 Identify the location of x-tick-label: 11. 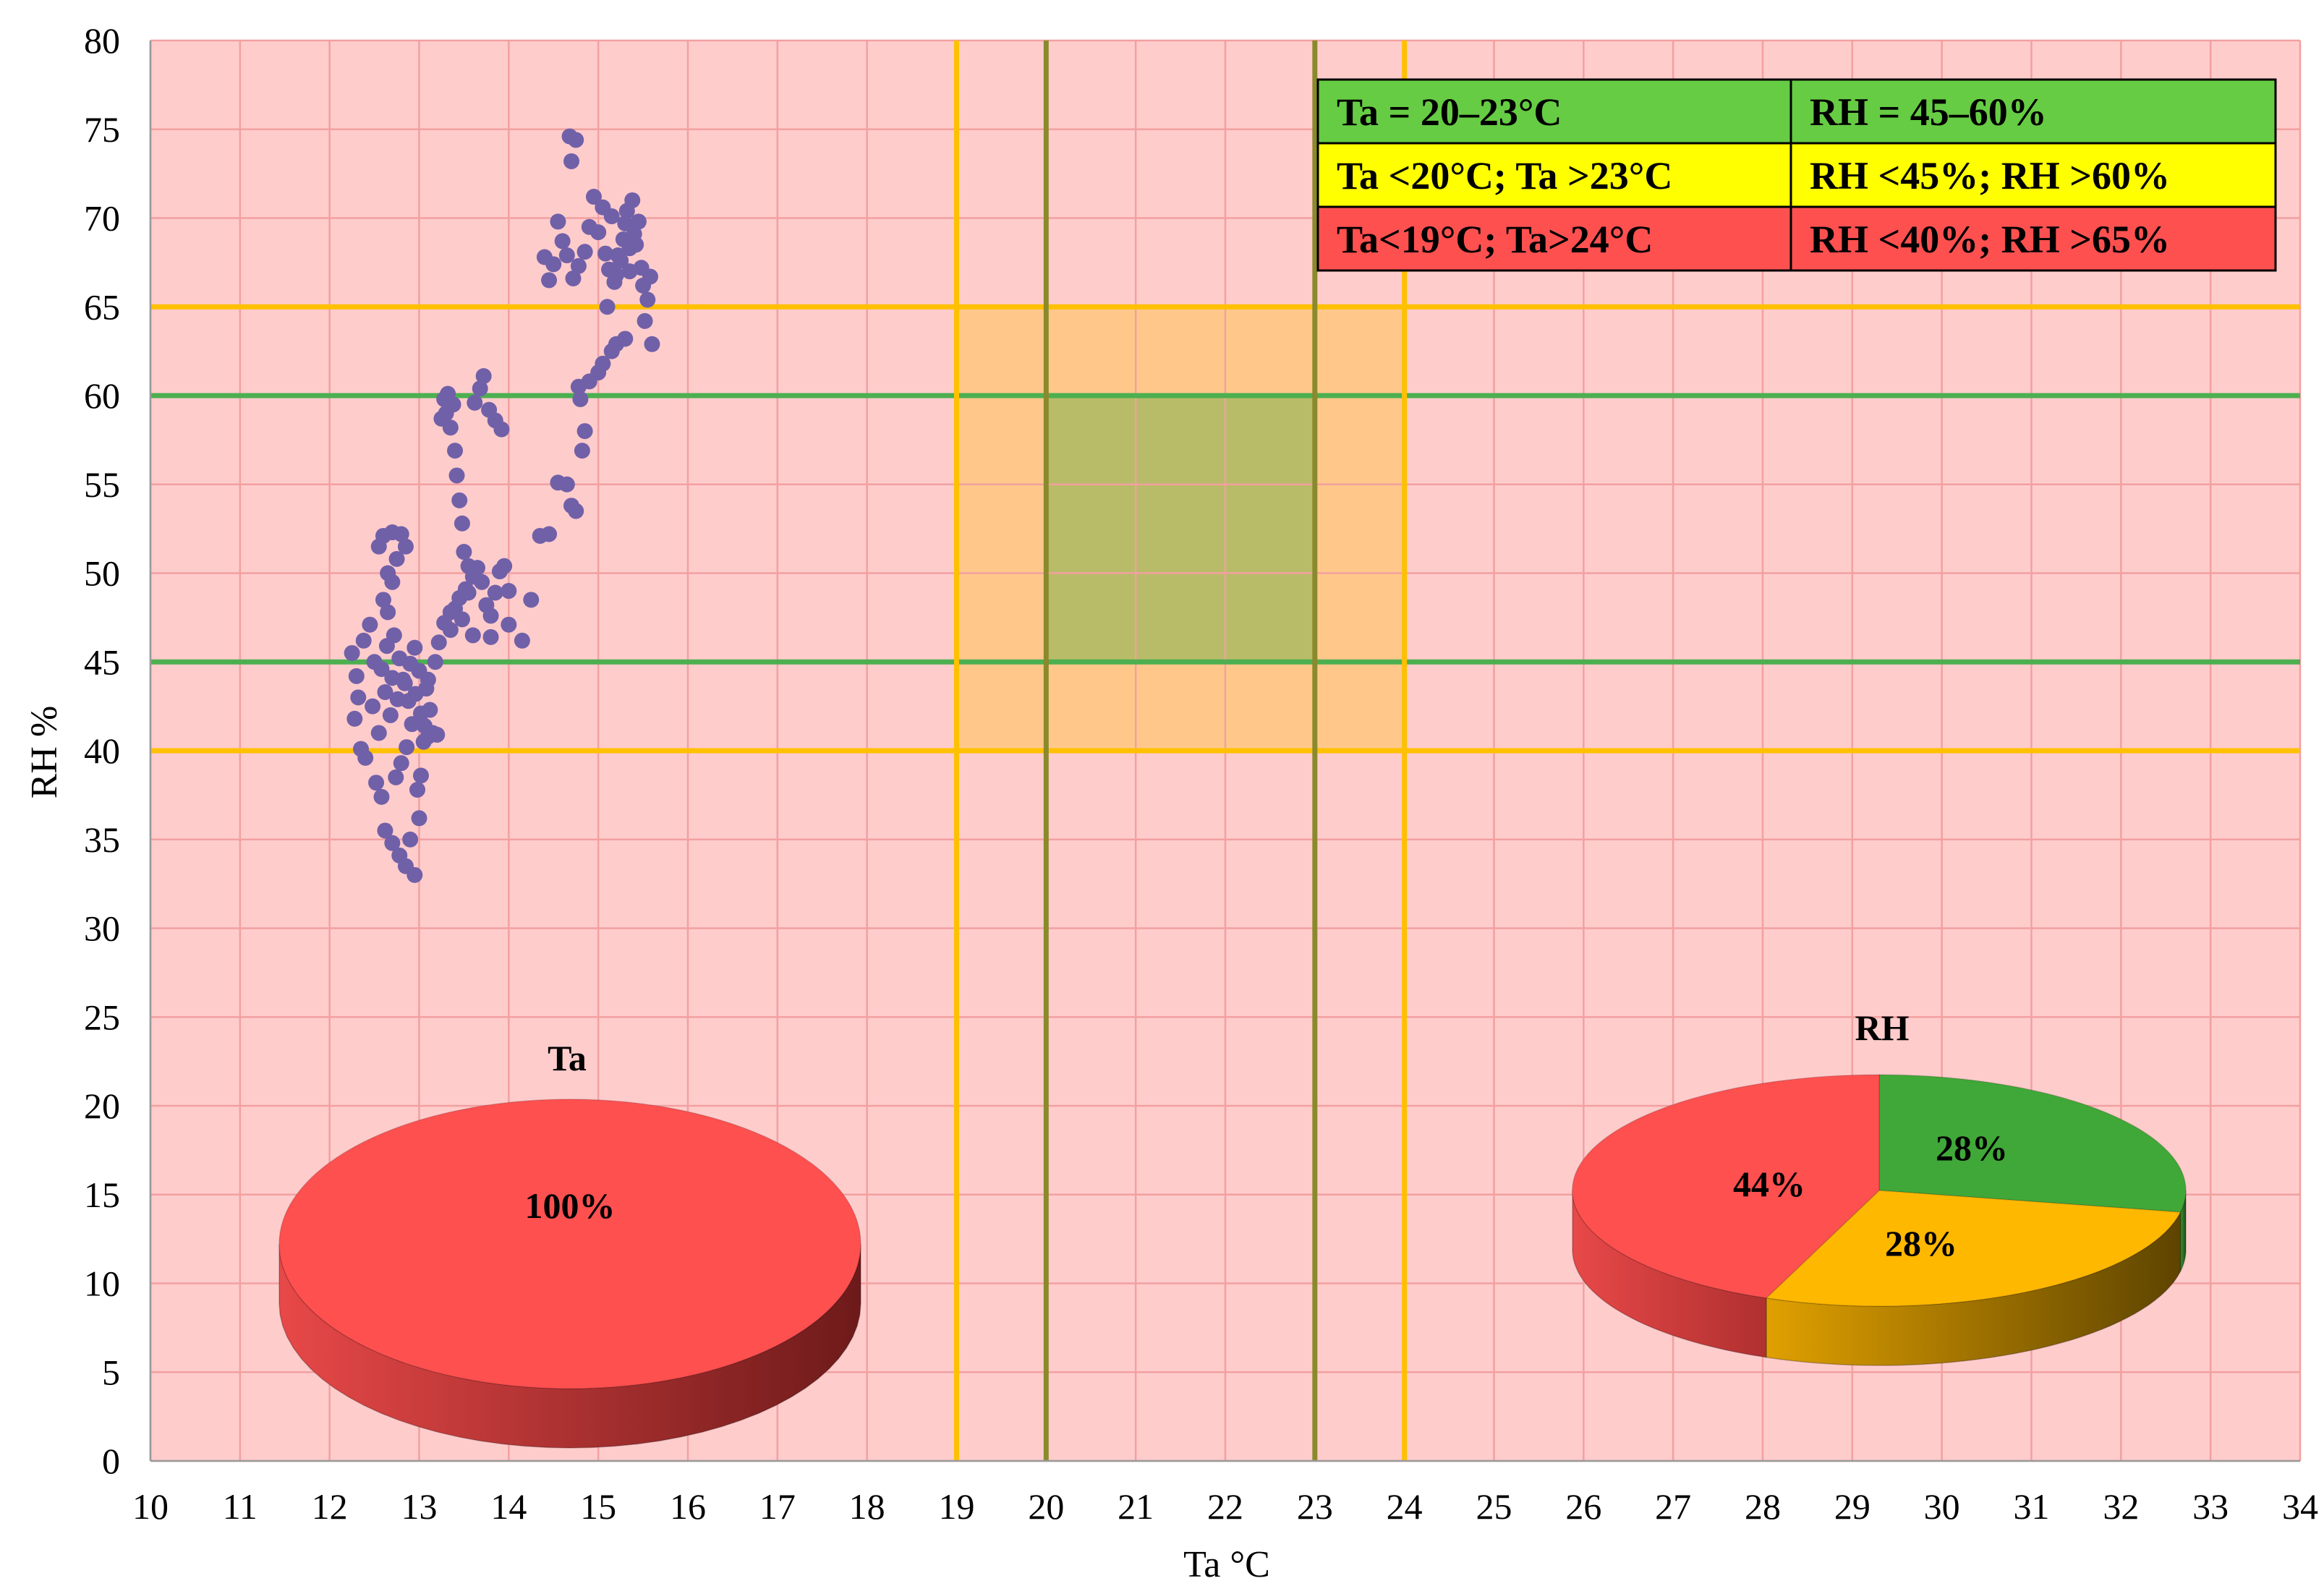
(240, 1507).